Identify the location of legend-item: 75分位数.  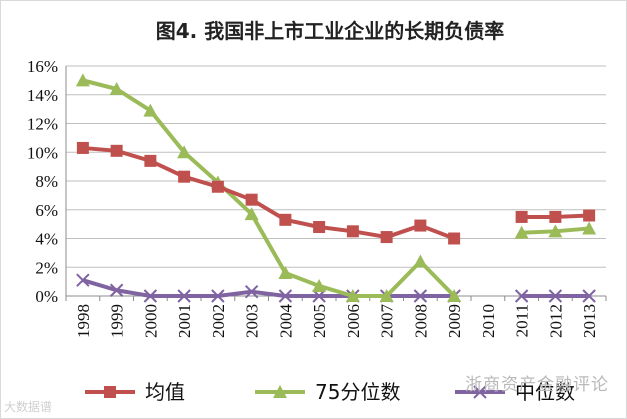
(327, 392).